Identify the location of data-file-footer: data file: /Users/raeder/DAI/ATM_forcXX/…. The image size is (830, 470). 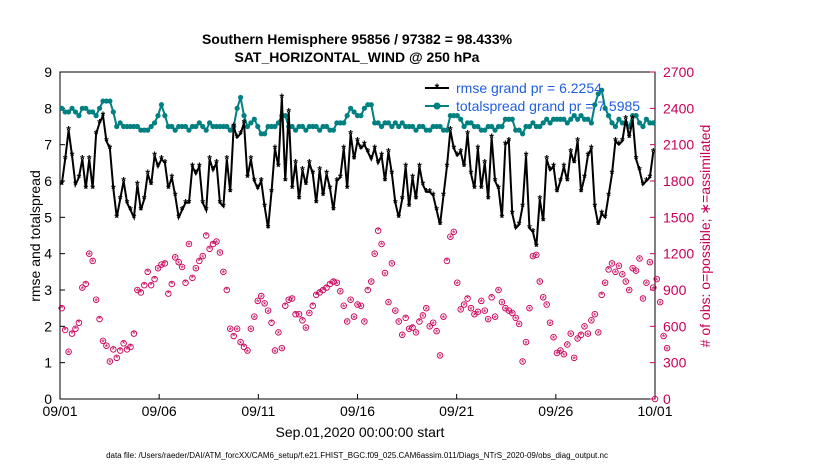
(357, 455).